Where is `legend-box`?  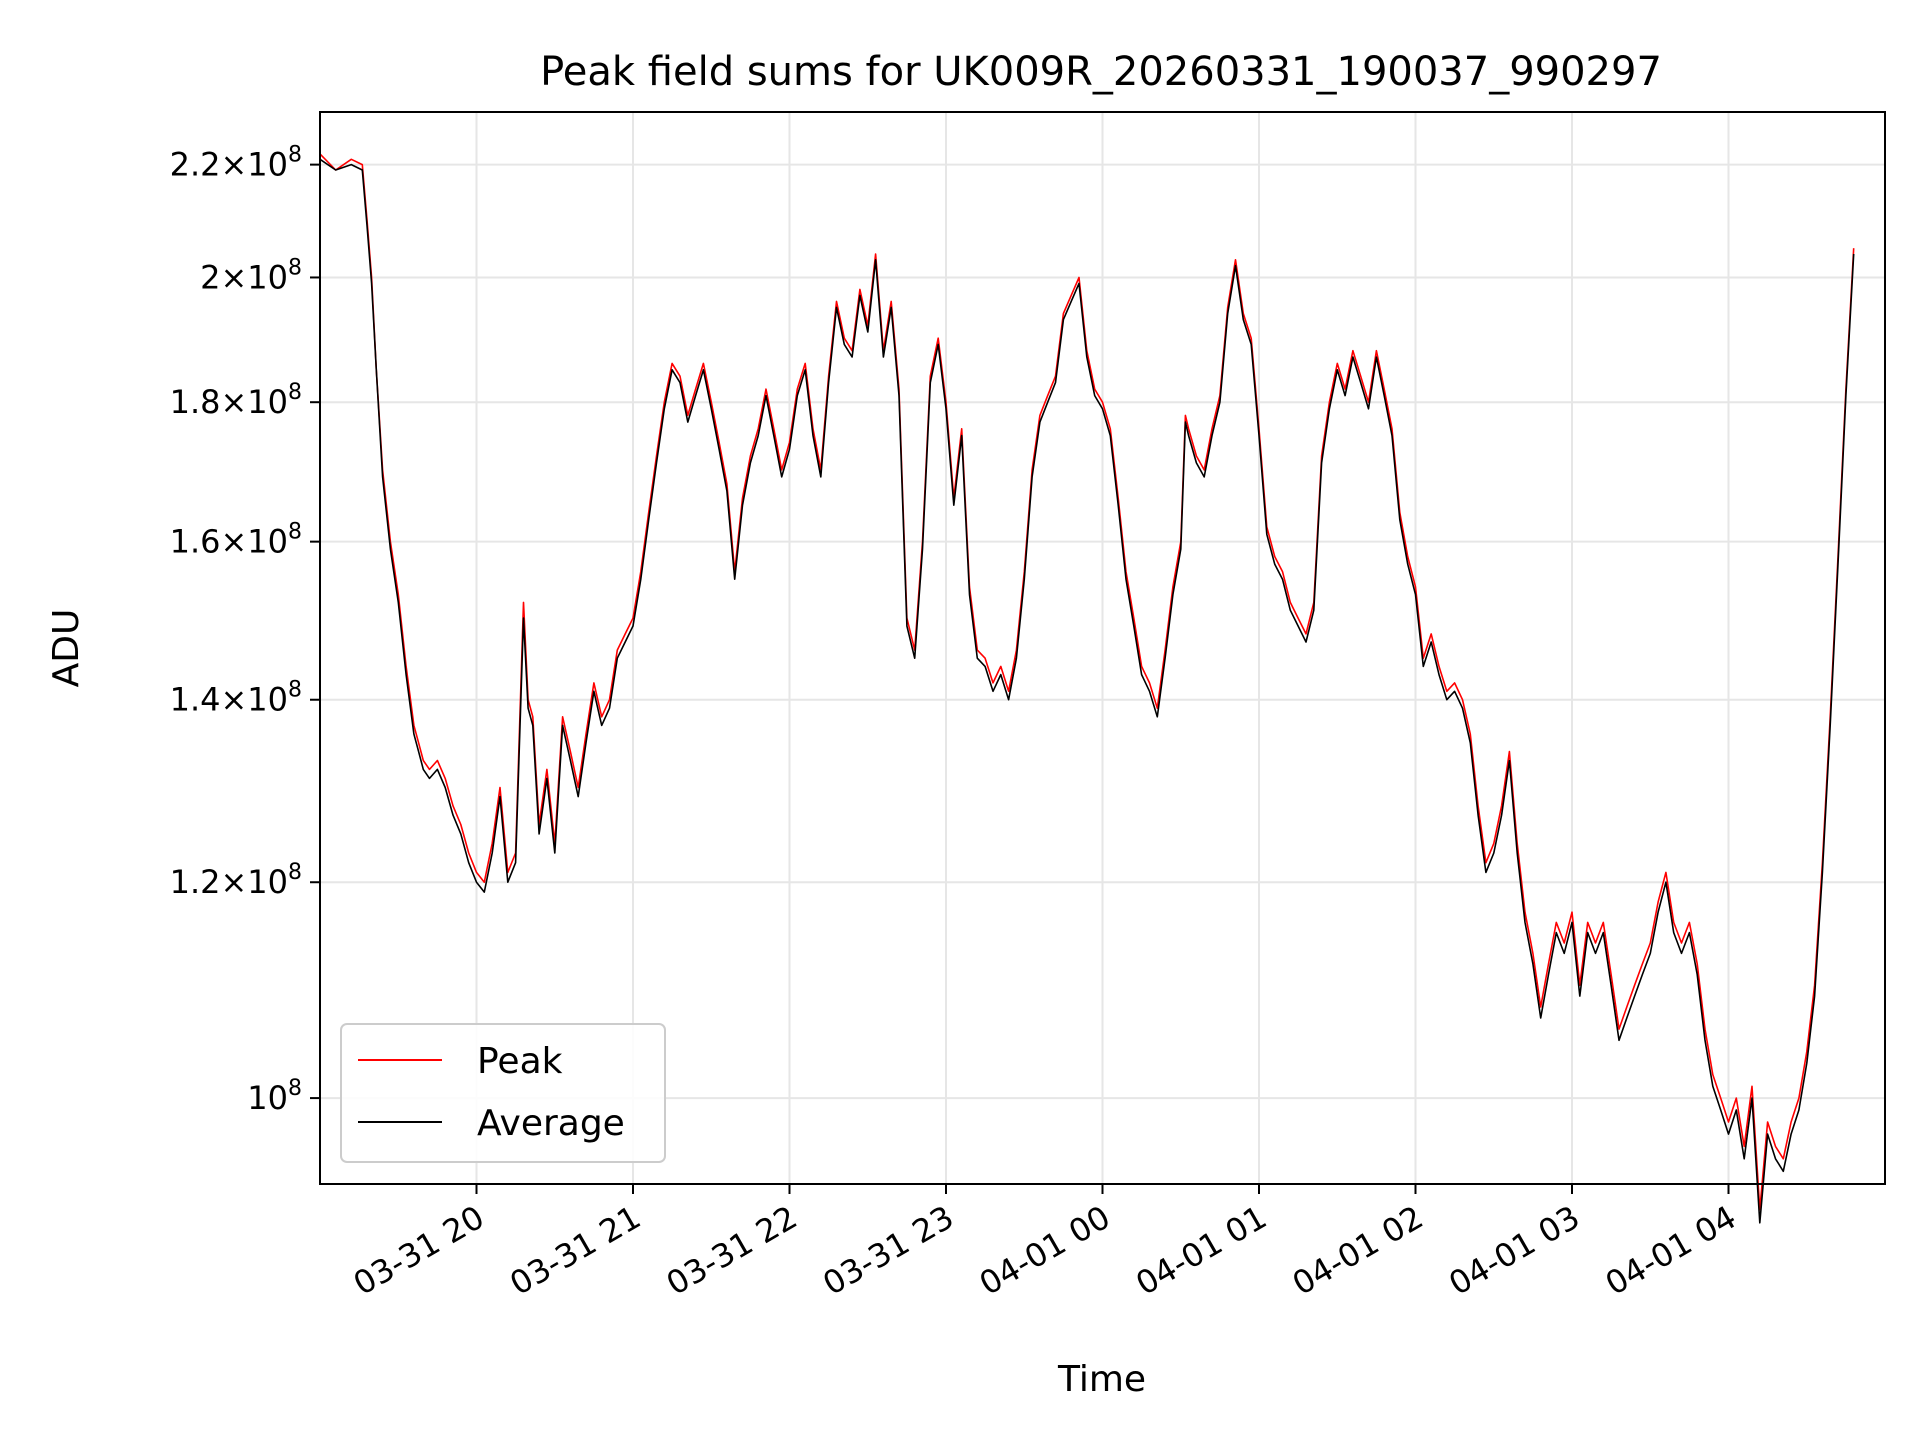 legend-box is located at coordinates (503, 1093).